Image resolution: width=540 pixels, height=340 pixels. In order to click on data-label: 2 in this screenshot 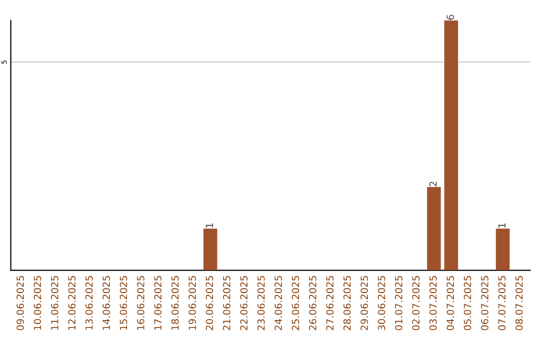, I will do `click(433, 184)`.